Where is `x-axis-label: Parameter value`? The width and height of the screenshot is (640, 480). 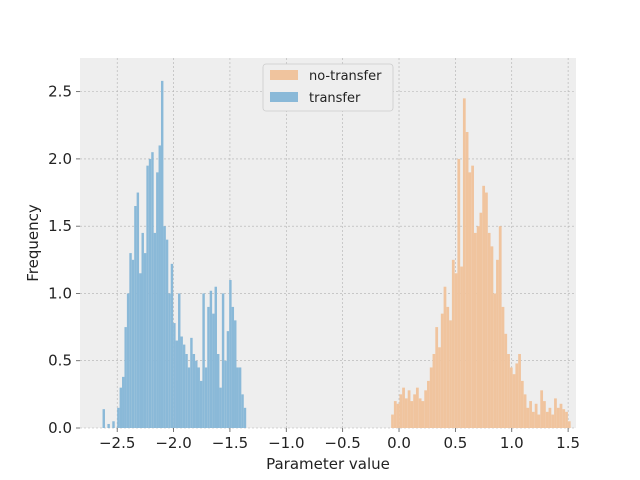 x-axis-label: Parameter value is located at coordinates (328, 464).